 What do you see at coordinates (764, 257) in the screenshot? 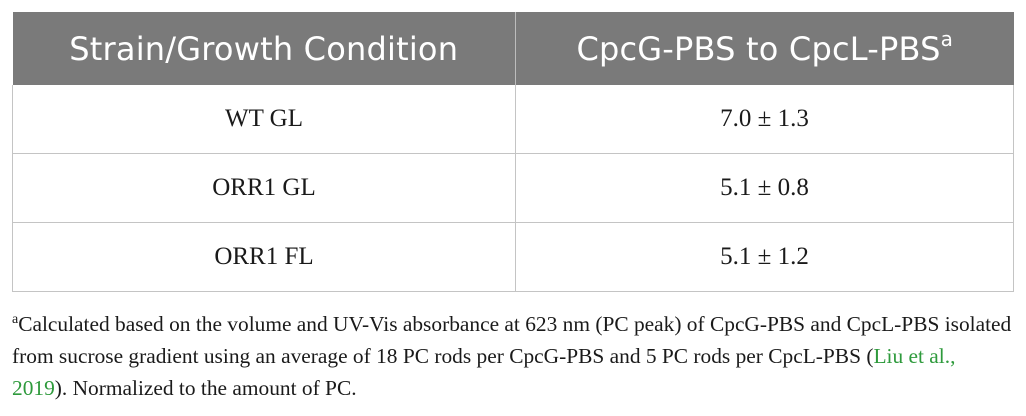
I see `cell-ratio: 5.1 ± 1.2` at bounding box center [764, 257].